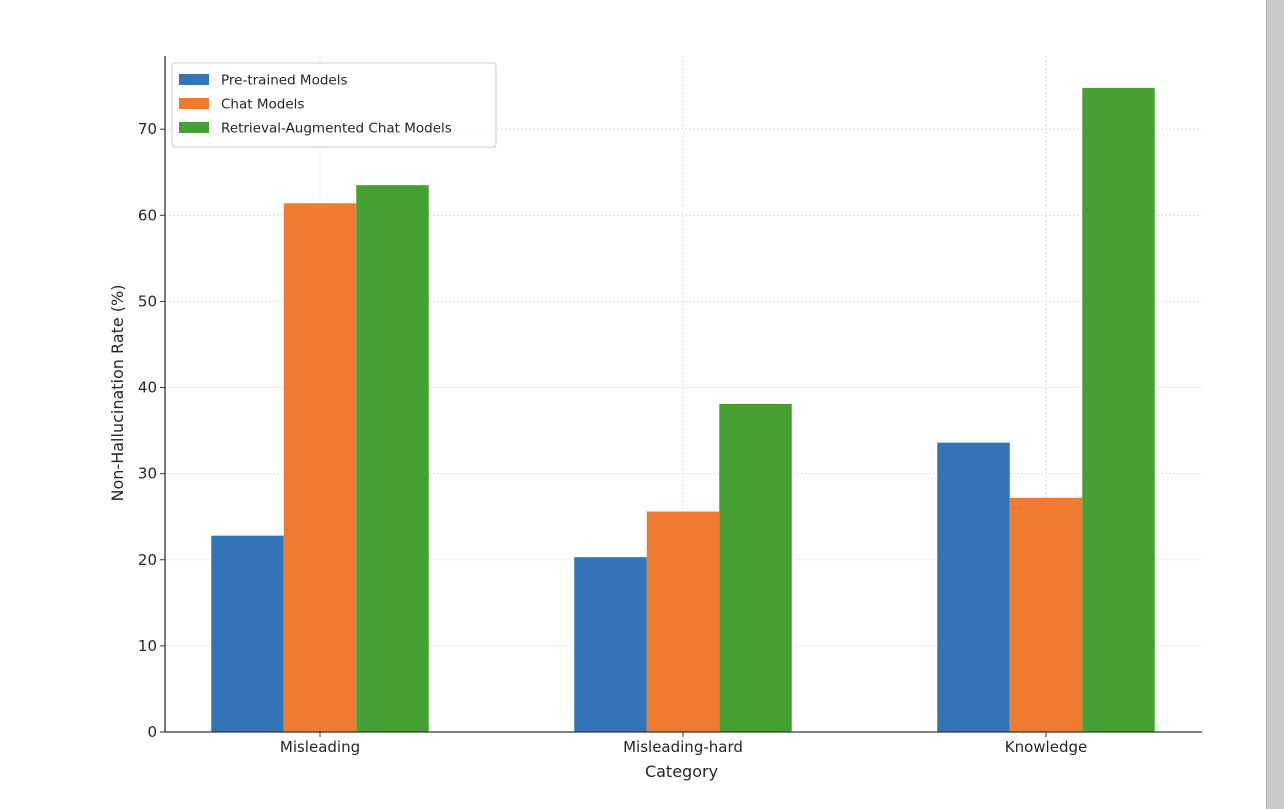 Image resolution: width=1284 pixels, height=809 pixels. I want to click on window-edge-strip, so click(1275, 404).